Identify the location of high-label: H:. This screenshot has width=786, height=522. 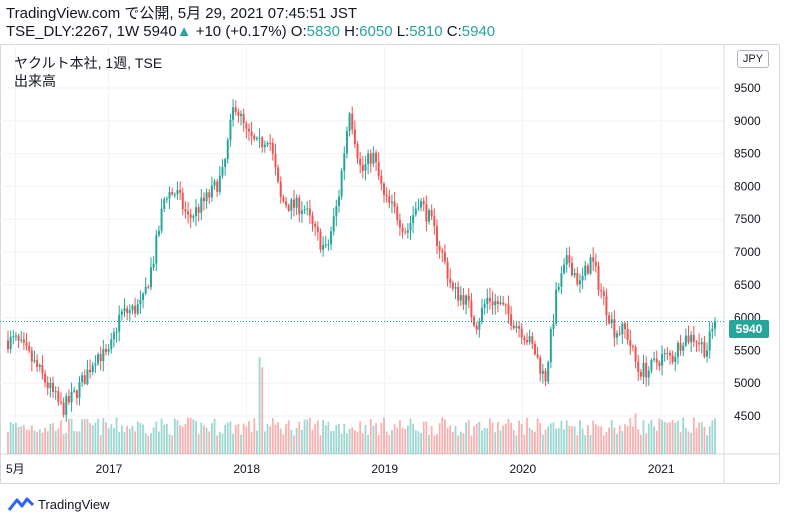
(352, 31).